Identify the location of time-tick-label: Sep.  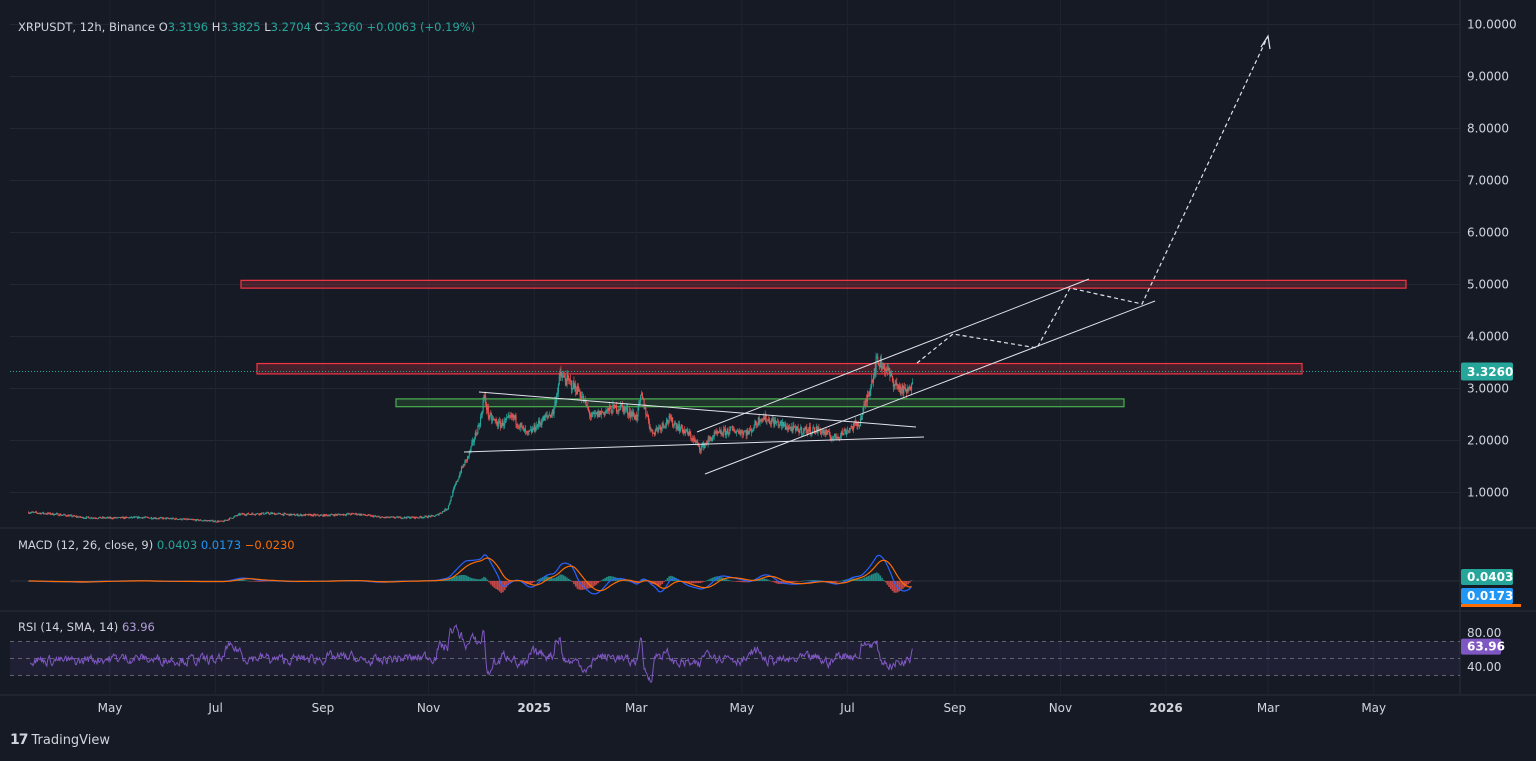
(323, 708).